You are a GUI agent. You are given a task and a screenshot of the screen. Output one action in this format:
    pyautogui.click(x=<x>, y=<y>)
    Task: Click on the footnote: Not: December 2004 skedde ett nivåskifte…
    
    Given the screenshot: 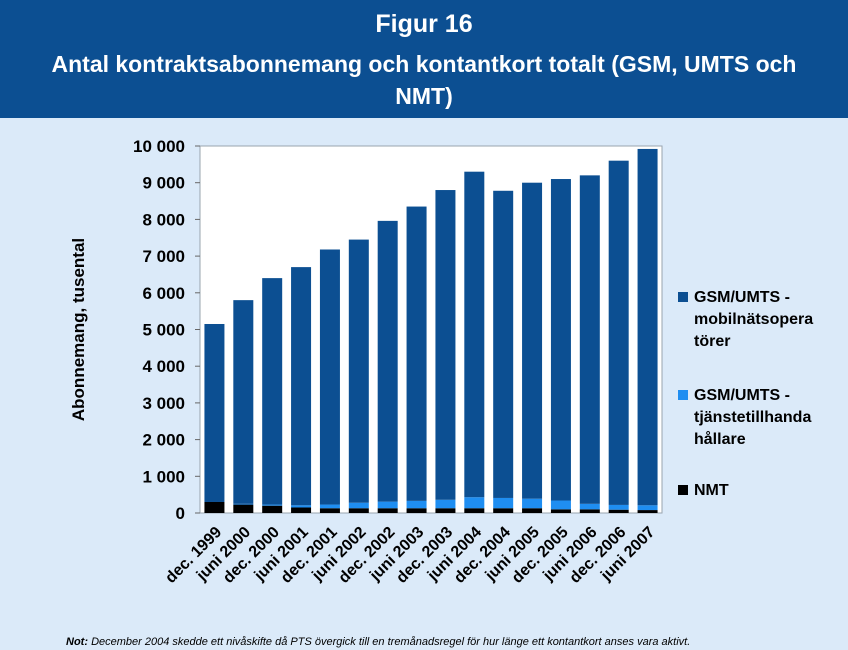 What is the action you would take?
    pyautogui.click(x=378, y=642)
    